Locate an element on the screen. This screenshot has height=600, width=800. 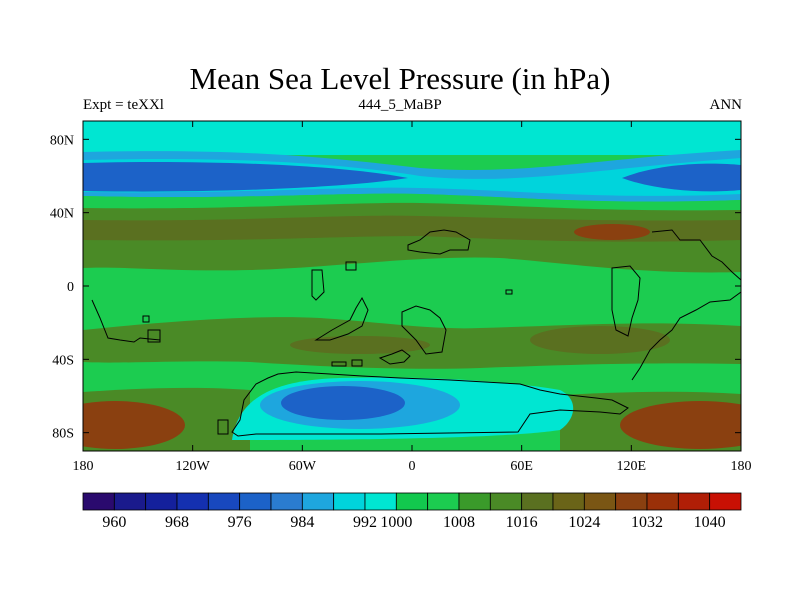
colorbar-label: 1016 is located at coordinates (522, 522).